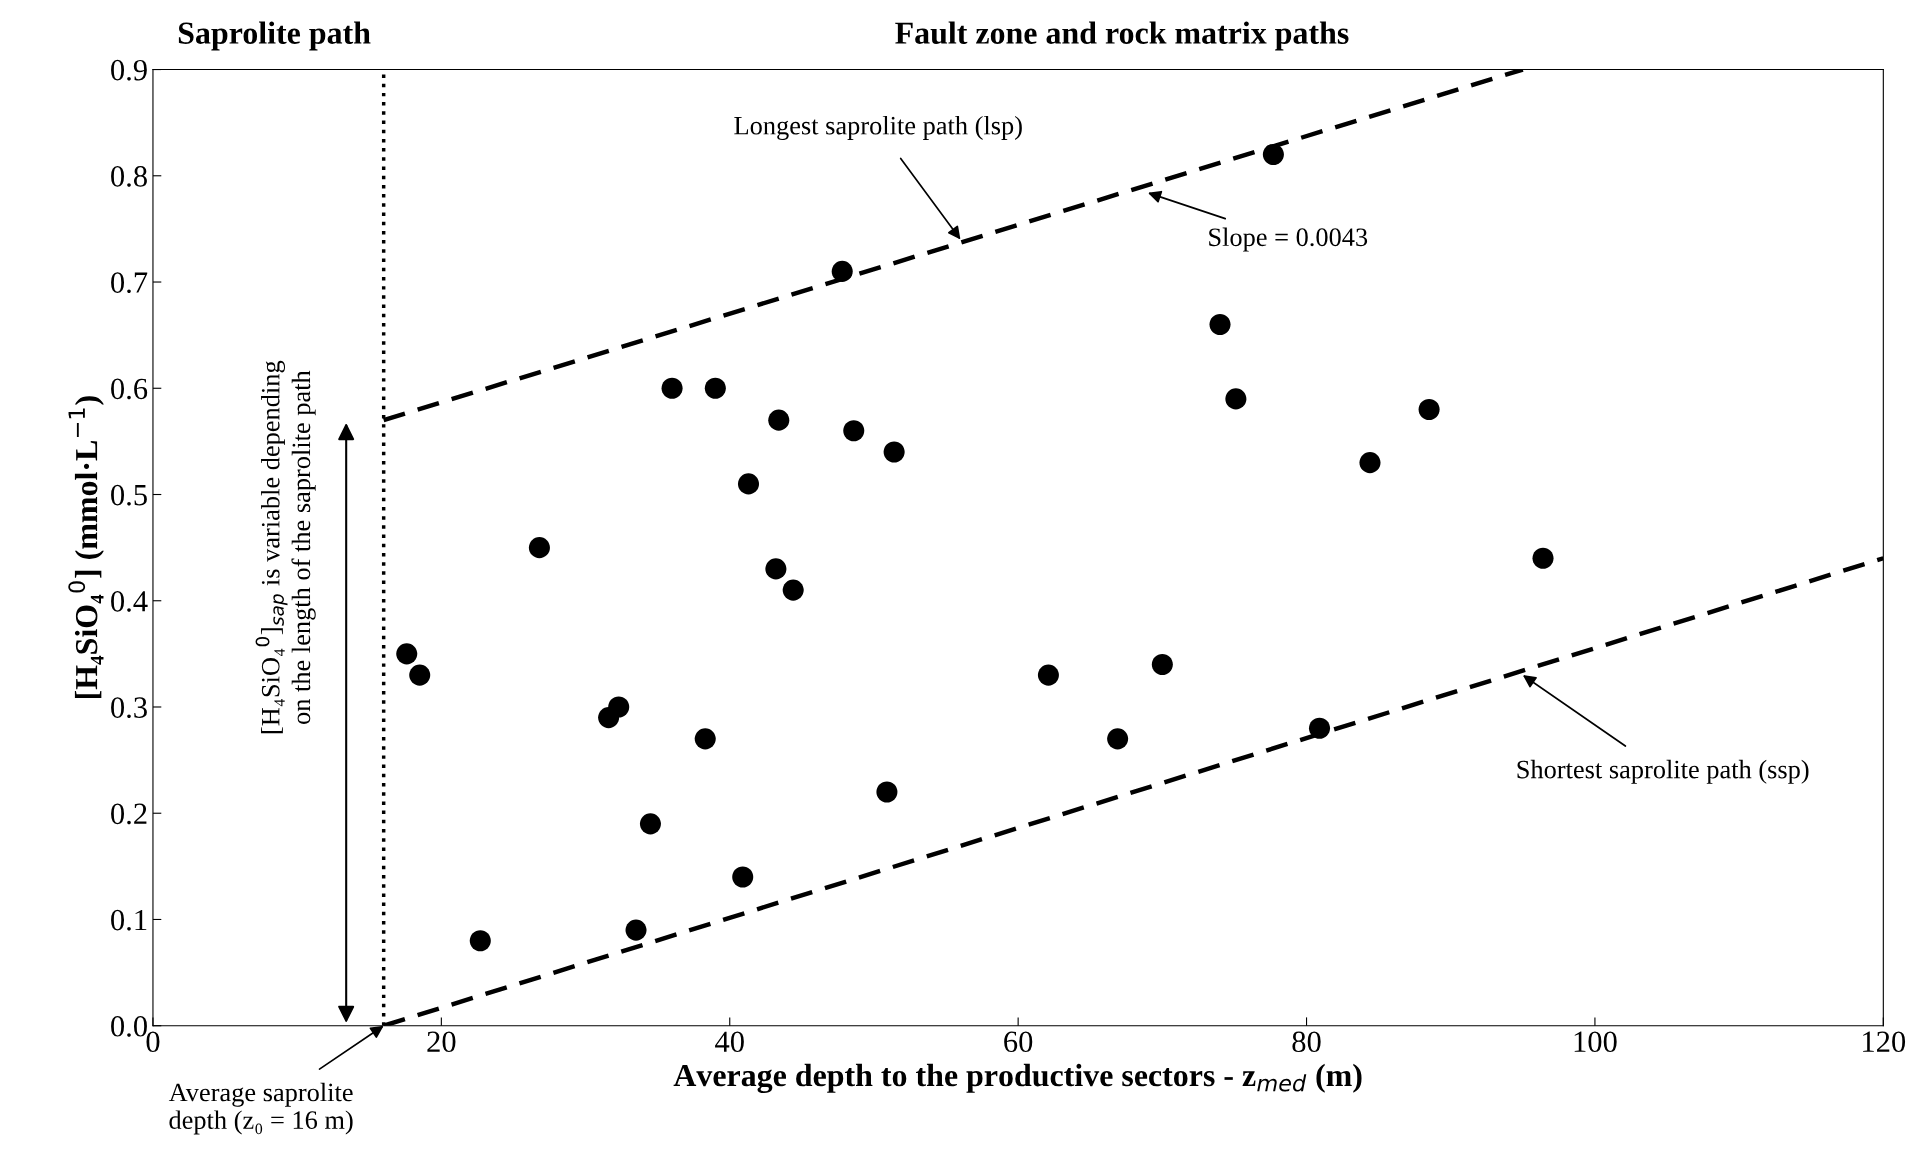 This screenshot has width=1912, height=1159. Describe the element at coordinates (129, 389) in the screenshot. I see `y-tick-label: 0.6` at that location.